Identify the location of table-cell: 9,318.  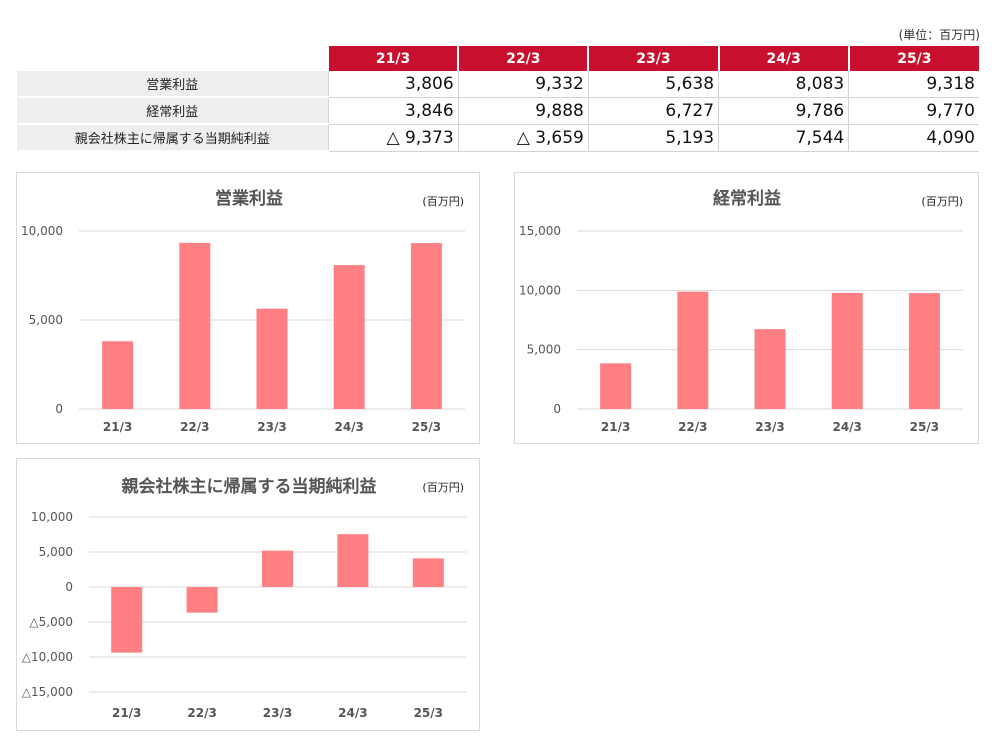
(913, 84).